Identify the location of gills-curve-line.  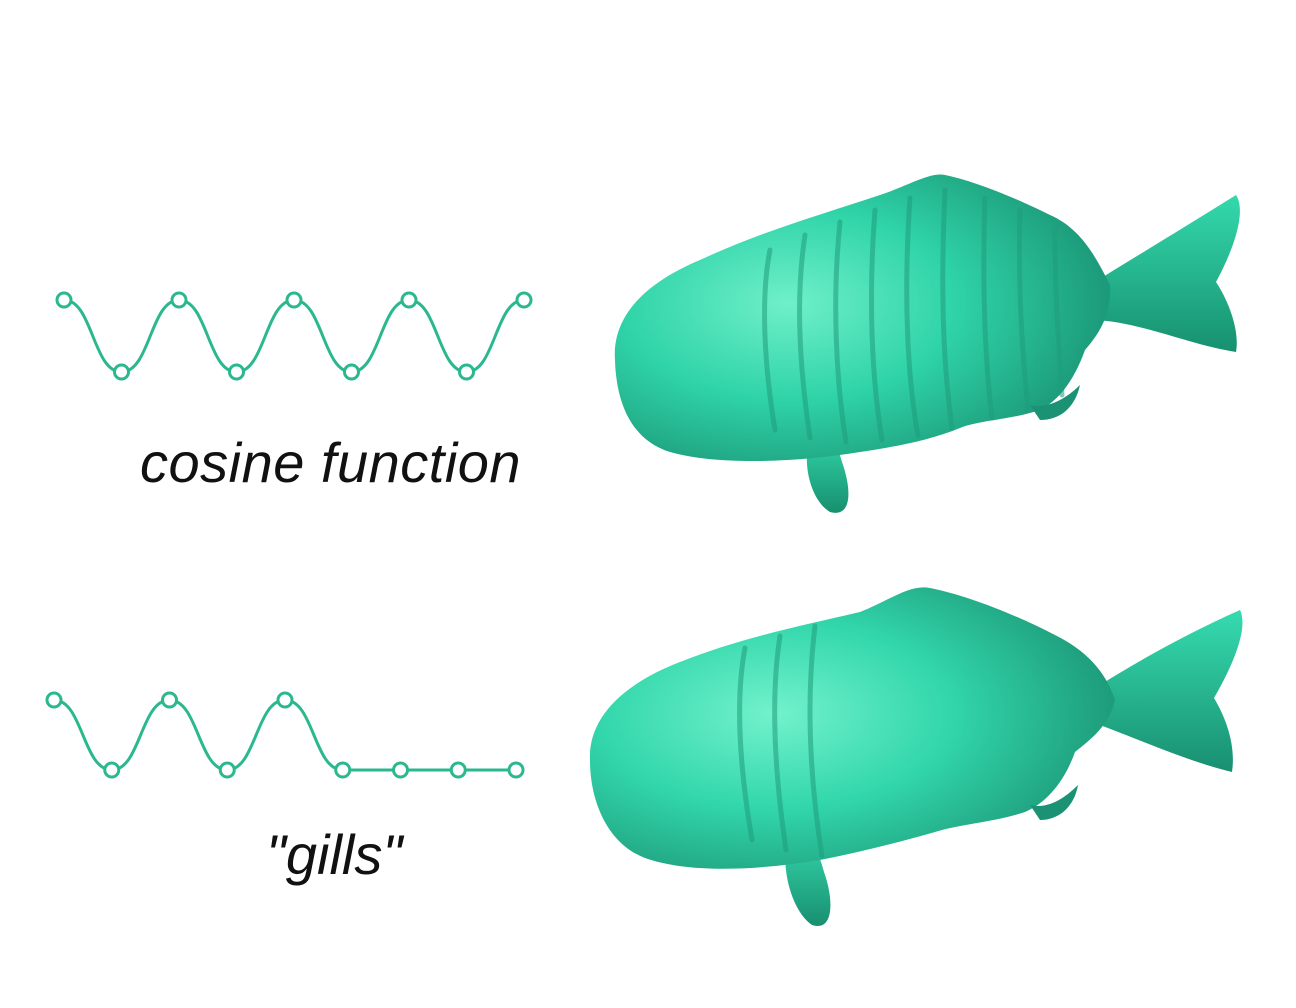
(284, 735).